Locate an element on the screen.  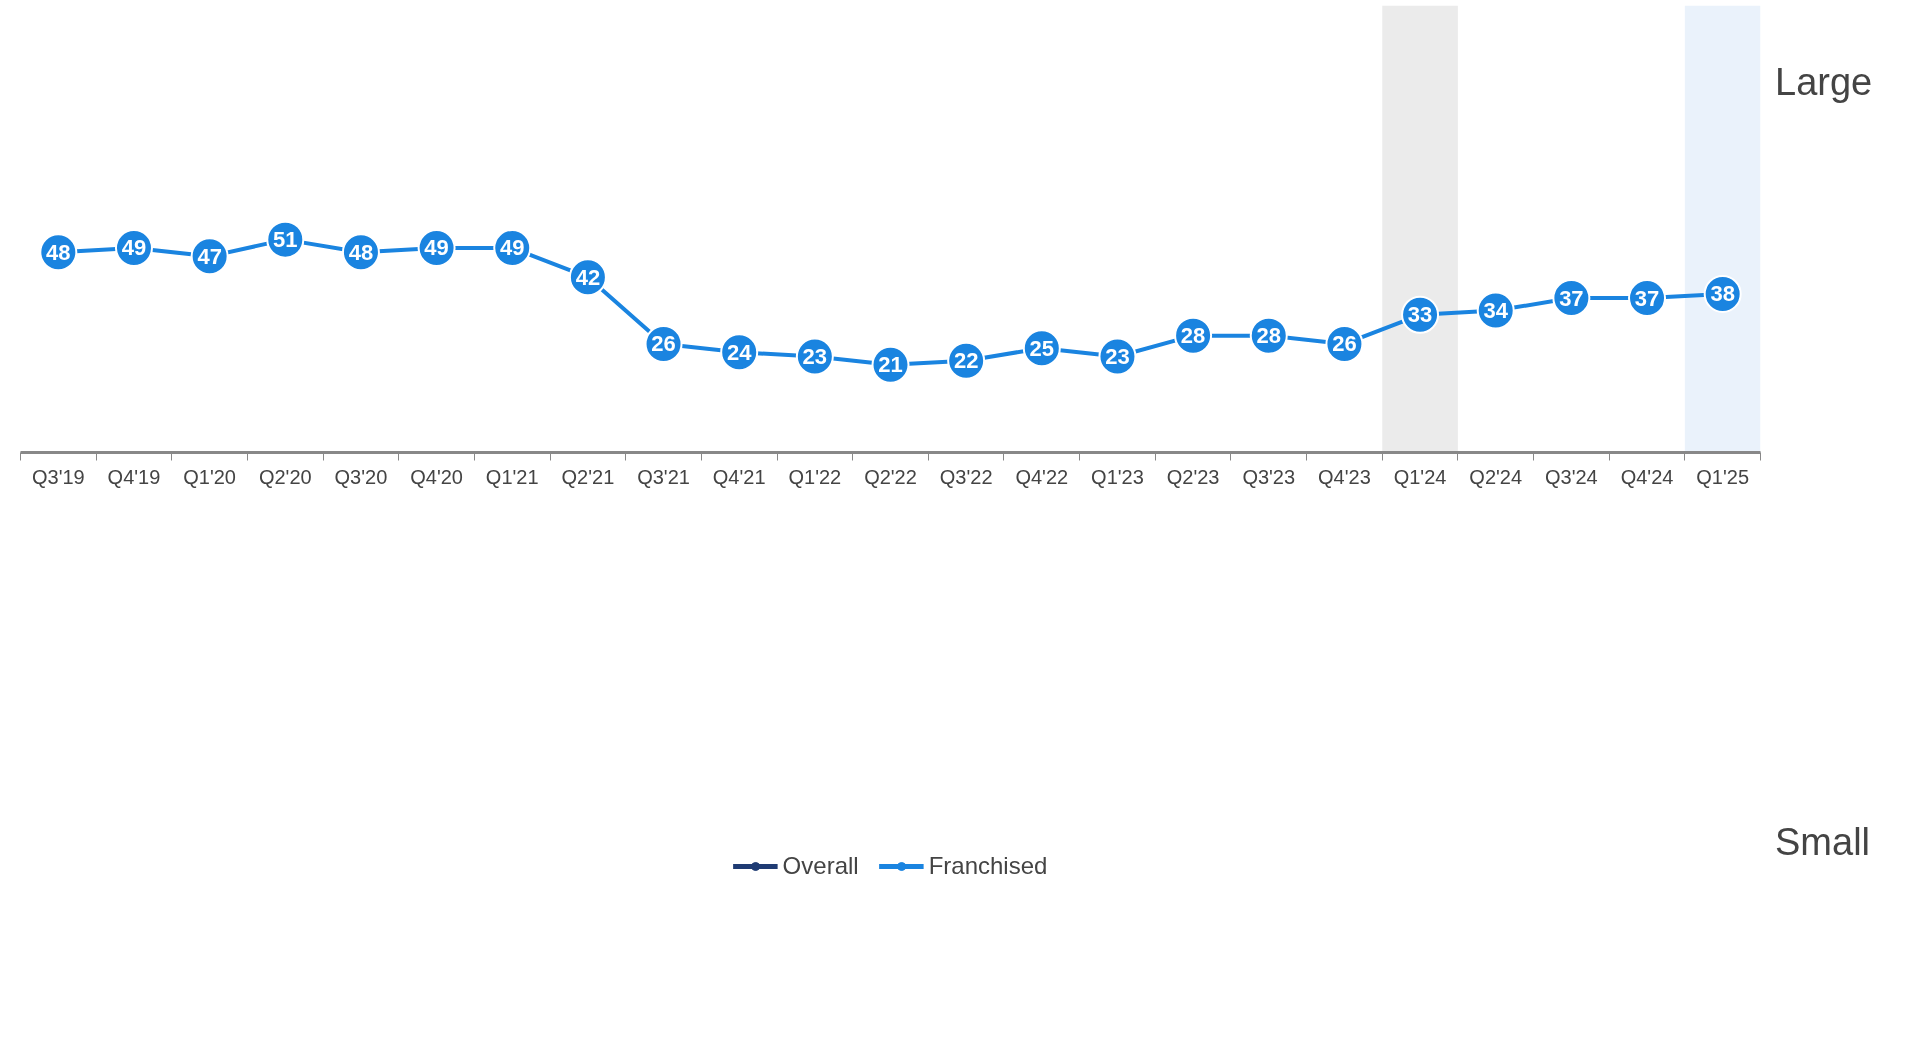
x-tick-label: Q2'24 is located at coordinates (1496, 476).